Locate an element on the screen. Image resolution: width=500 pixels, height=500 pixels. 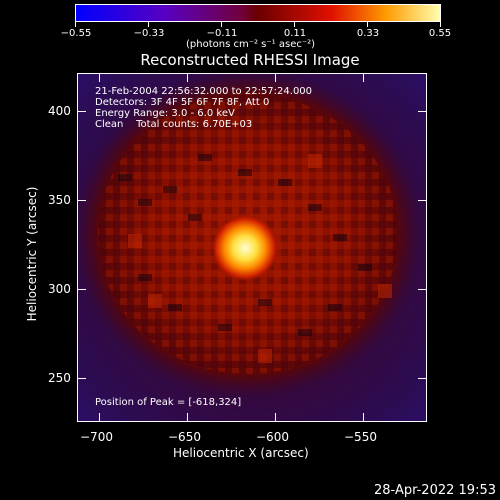
y-tick-label: 400 is located at coordinates (59, 111).